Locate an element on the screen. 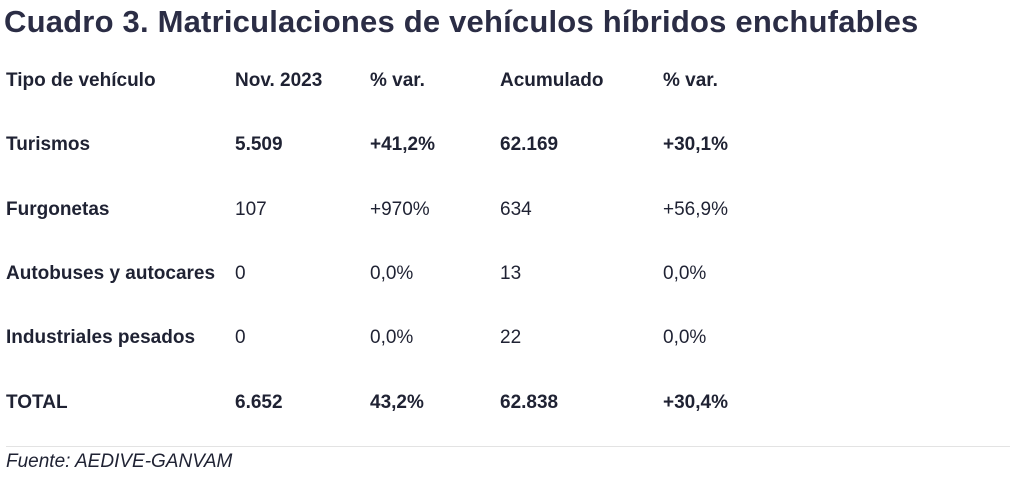 This screenshot has width=1024, height=487. table-cell: Turismos is located at coordinates (48, 144).